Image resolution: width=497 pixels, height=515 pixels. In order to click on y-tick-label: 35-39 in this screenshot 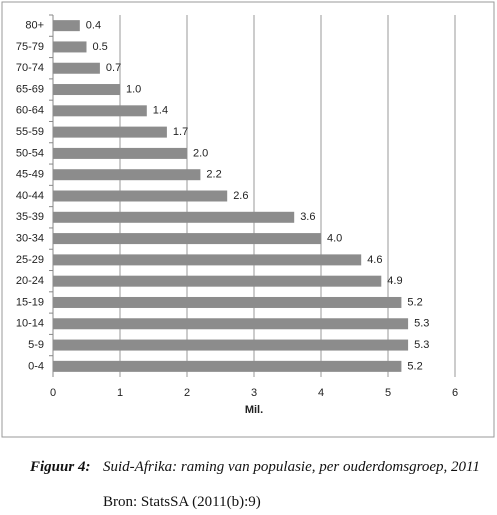, I will do `click(30, 217)`.